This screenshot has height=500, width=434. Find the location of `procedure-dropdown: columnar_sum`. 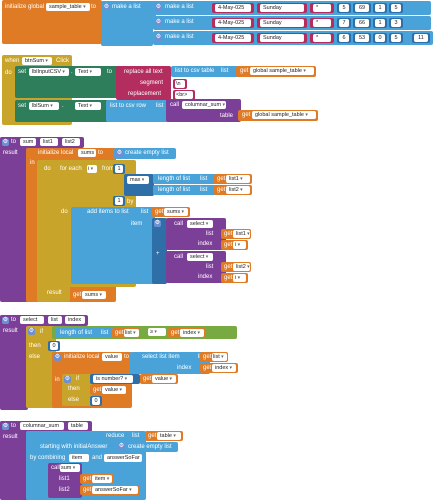

procedure-dropdown: columnar_sum is located at coordinates (204, 105).